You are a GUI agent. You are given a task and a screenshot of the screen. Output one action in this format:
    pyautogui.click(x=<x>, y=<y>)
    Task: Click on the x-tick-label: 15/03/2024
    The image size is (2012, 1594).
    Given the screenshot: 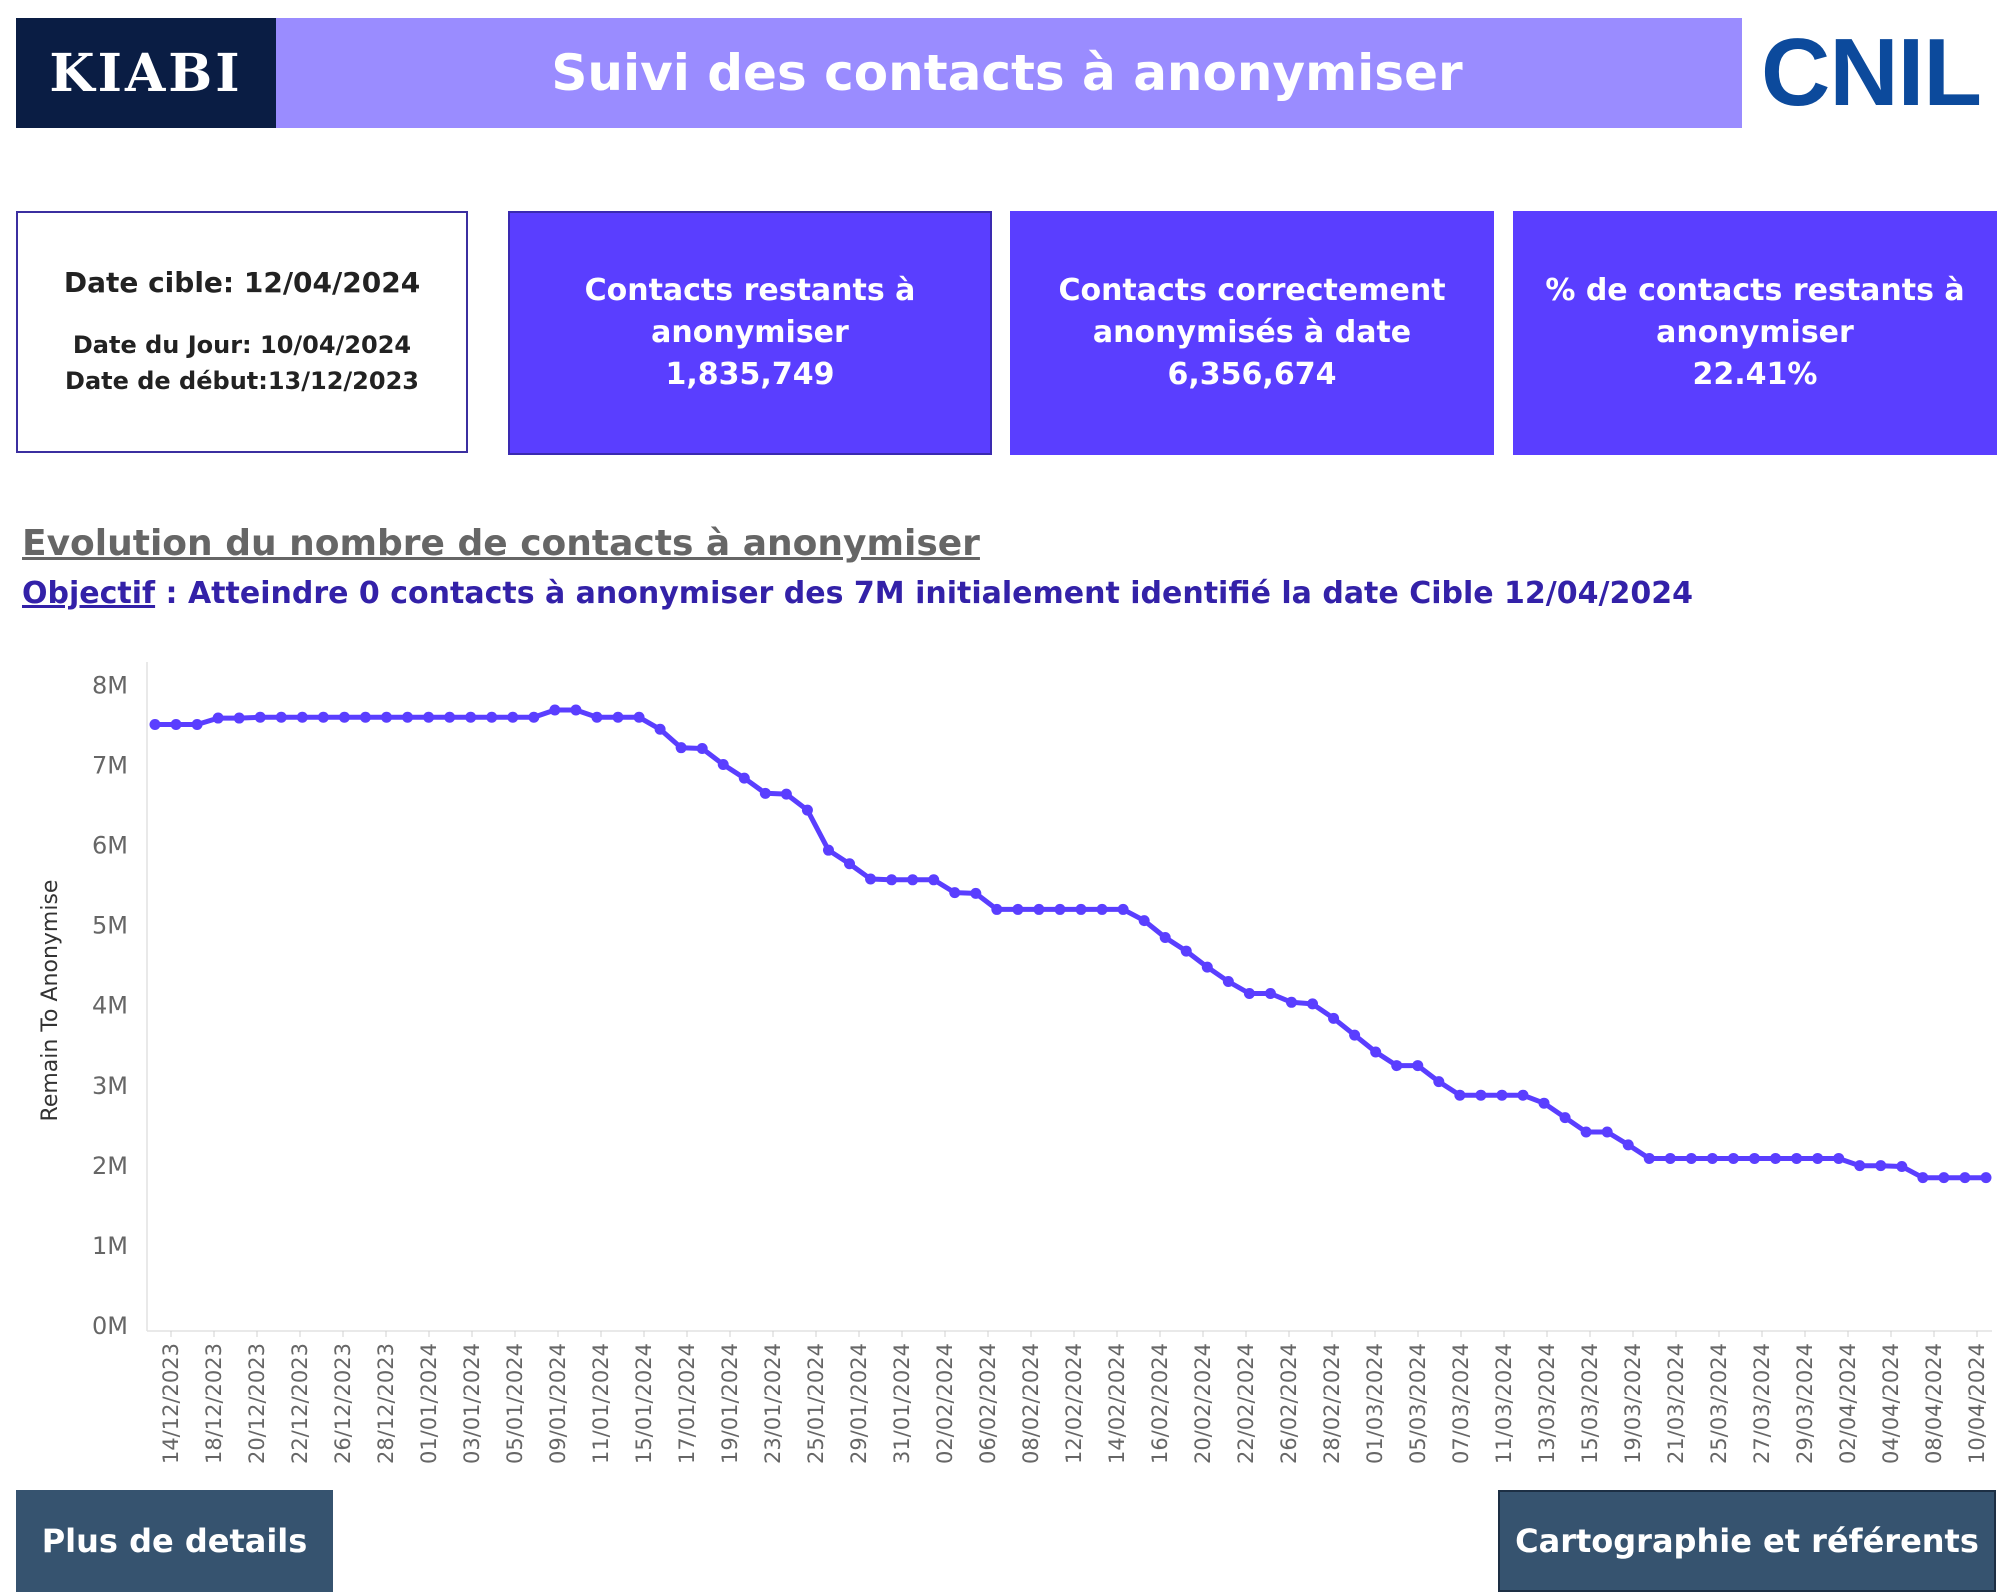 What is the action you would take?
    pyautogui.click(x=1590, y=1403)
    